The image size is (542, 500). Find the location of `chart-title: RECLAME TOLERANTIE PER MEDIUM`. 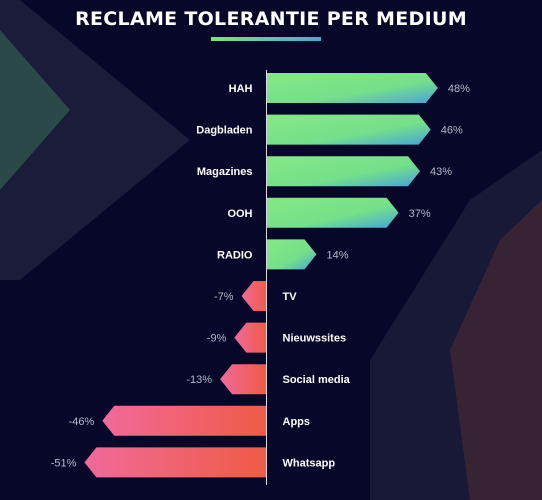

chart-title: RECLAME TOLERANTIE PER MEDIUM is located at coordinates (271, 19).